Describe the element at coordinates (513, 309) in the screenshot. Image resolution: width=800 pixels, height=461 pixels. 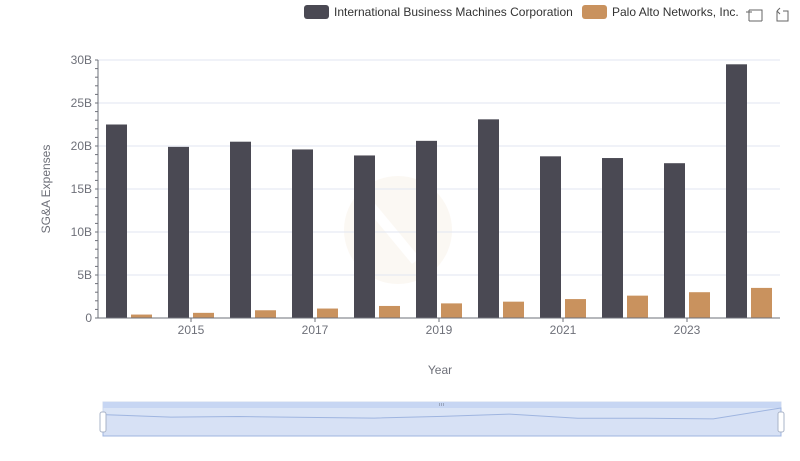
I see `bar-2020-palo-alto` at that location.